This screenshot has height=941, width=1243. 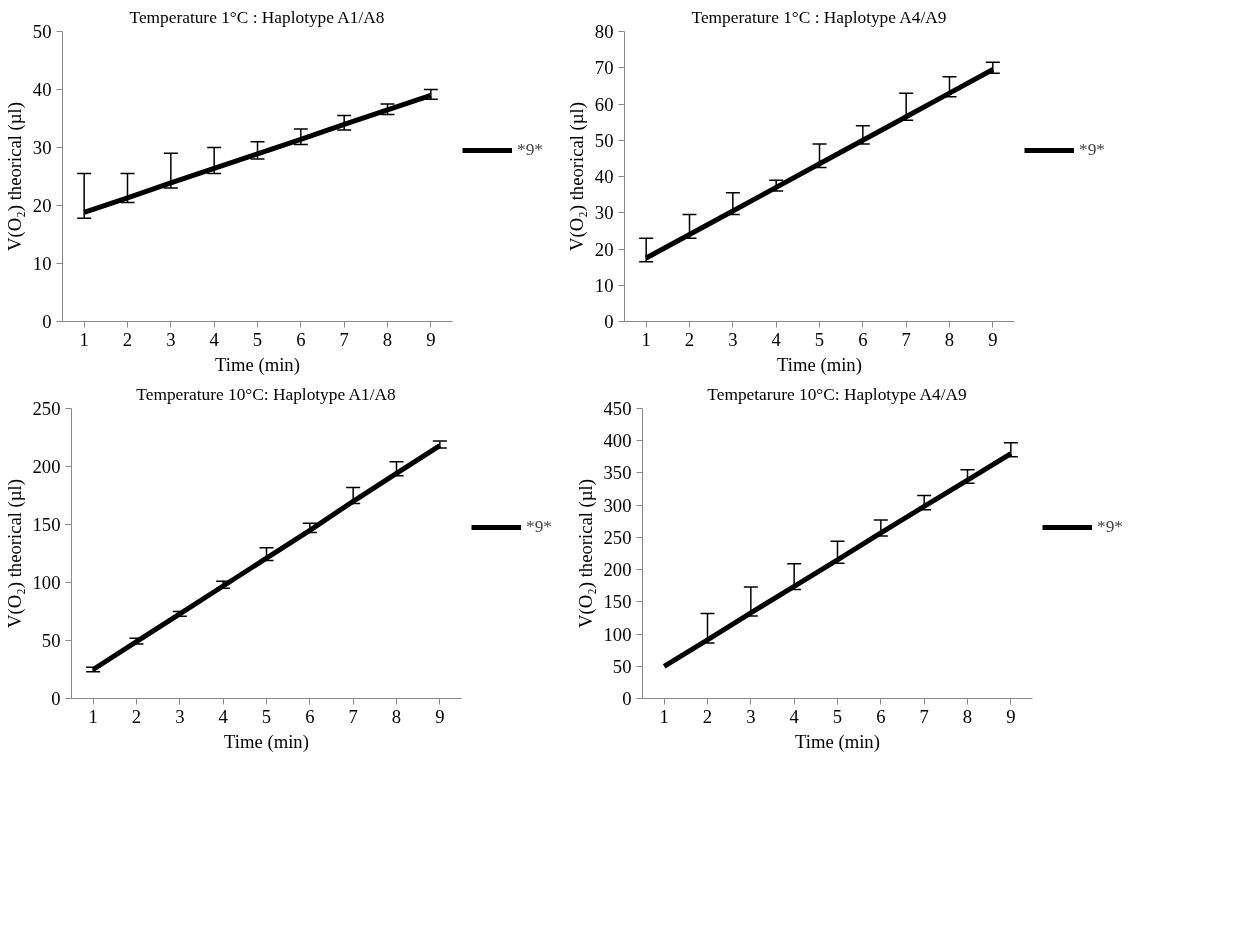 I want to click on y-tick-label: 350, so click(x=617, y=473).